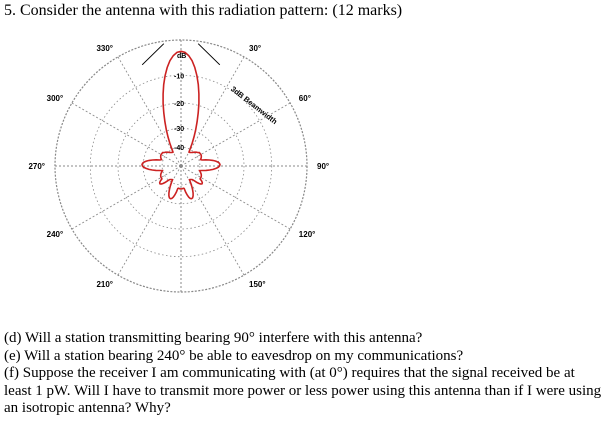 The image size is (606, 436). I want to click on beamwidth-marker-left, so click(153, 54).